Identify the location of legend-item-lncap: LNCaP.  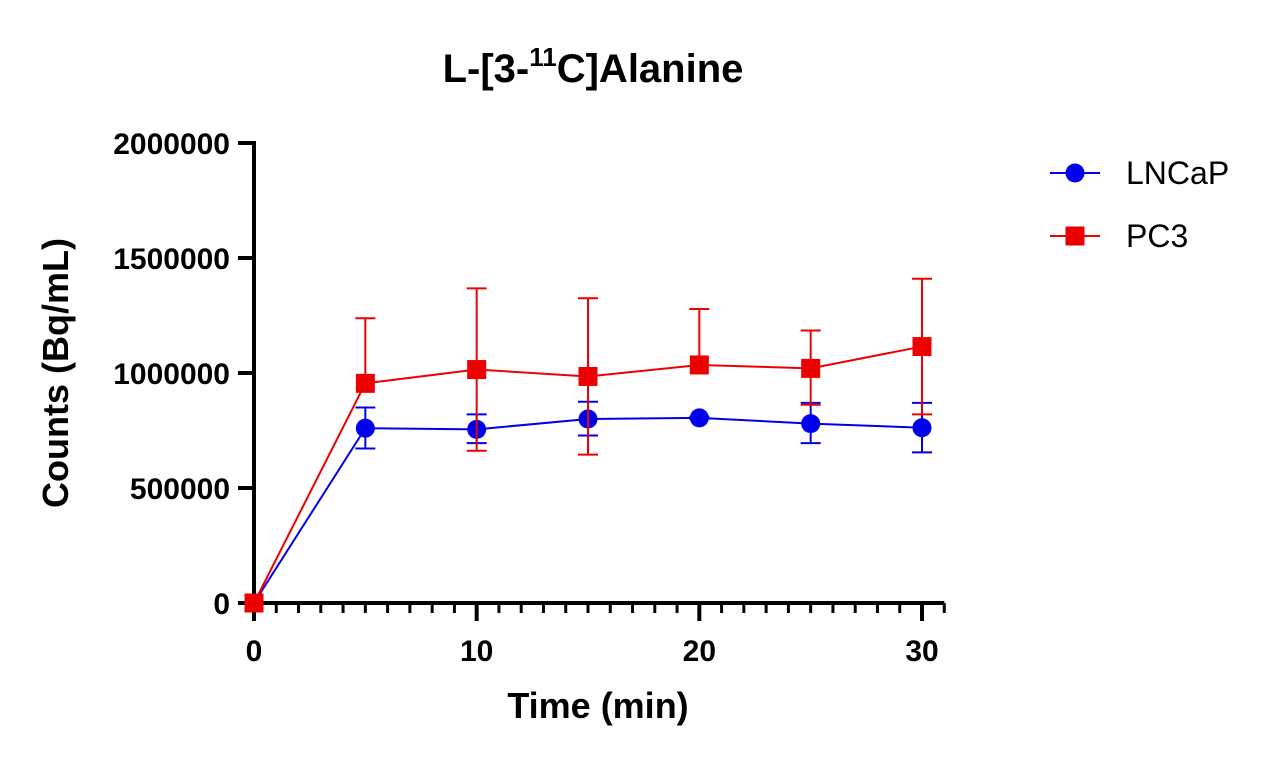
(1139, 173).